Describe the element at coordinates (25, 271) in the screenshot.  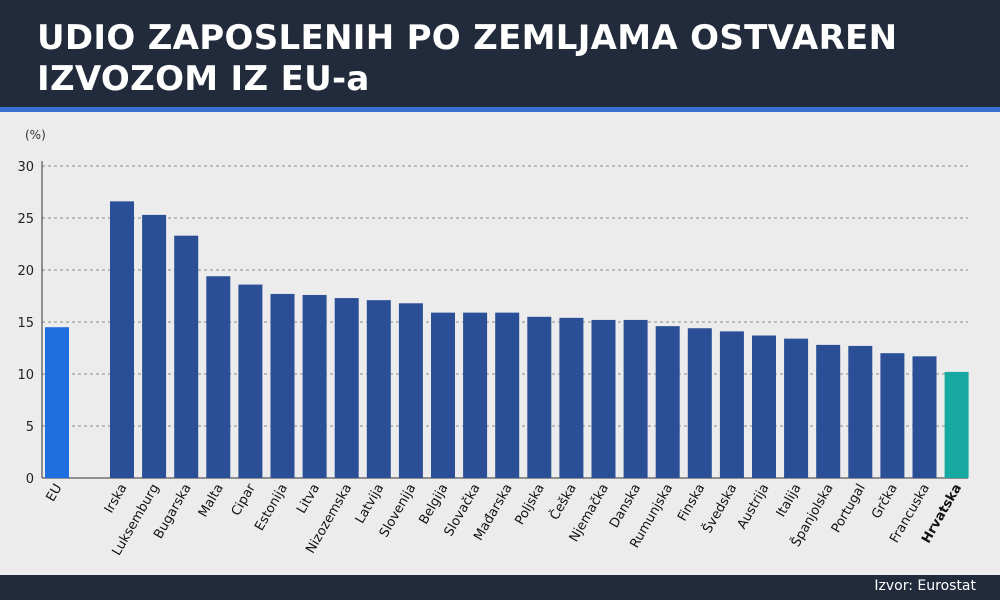
I see `y-tick-label: 20` at that location.